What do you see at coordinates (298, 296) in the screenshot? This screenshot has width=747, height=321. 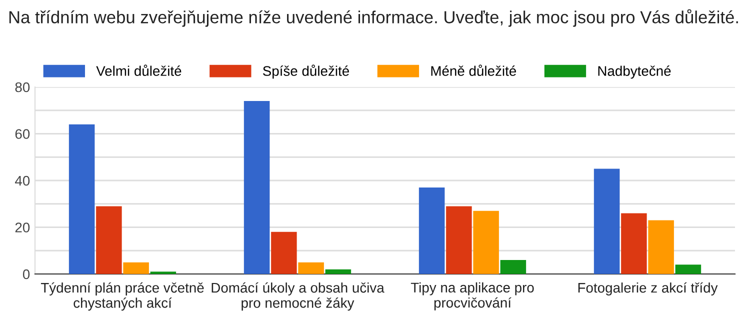 I see `x-tick-label: Domácí úkoly a obsah učiva pro nemocné žáky` at bounding box center [298, 296].